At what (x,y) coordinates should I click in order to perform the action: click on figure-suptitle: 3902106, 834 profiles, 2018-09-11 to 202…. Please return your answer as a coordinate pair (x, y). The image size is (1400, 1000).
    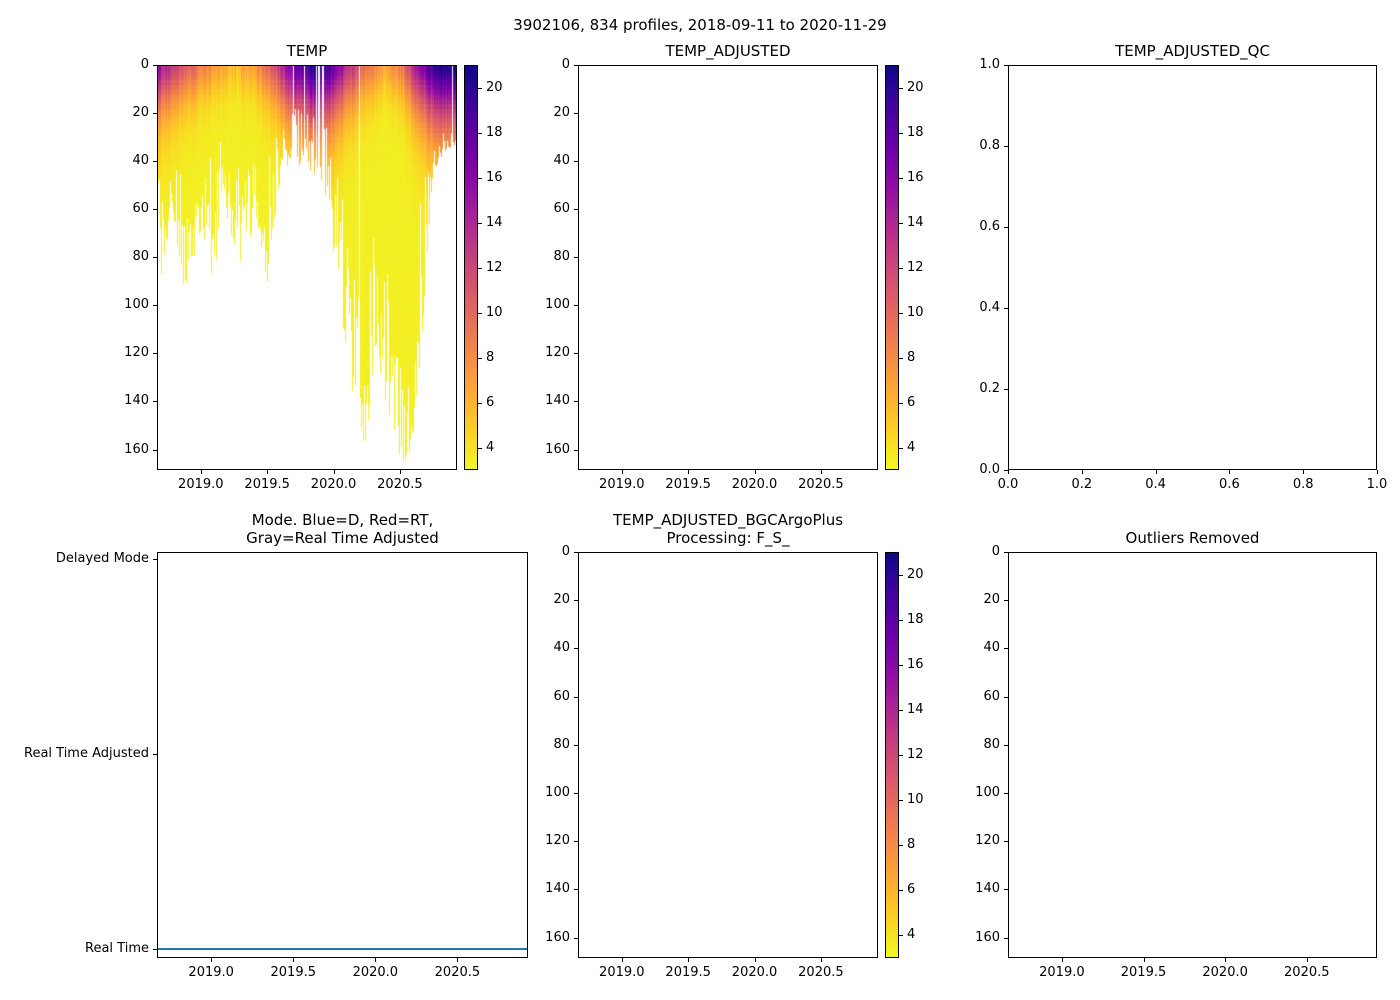
    Looking at the image, I should click on (700, 25).